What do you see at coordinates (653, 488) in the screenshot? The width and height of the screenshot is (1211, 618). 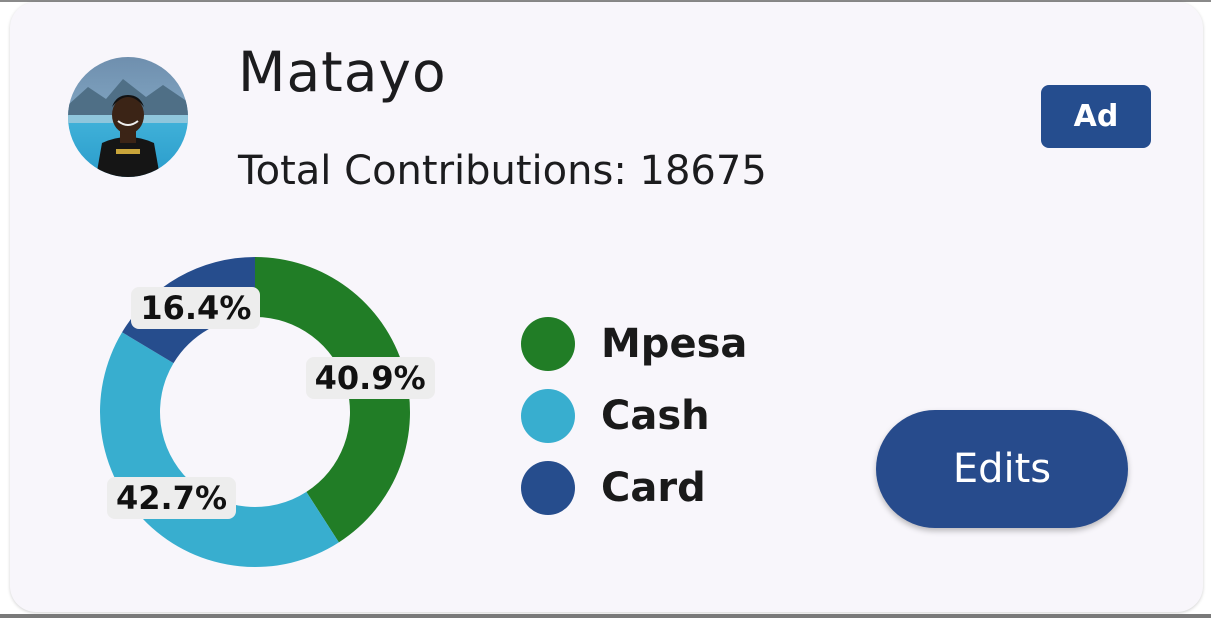 I see `legend-label: Card` at bounding box center [653, 488].